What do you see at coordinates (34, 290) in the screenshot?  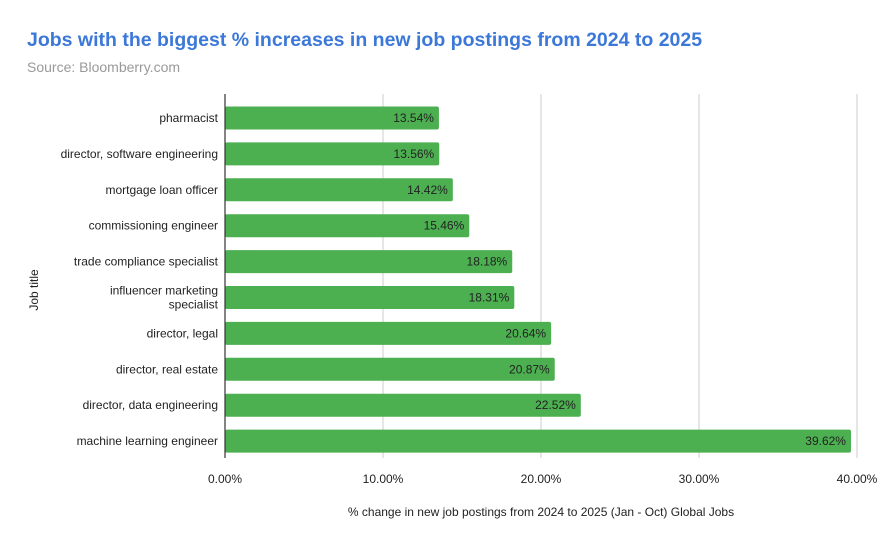 I see `y-axis-title: Job title` at bounding box center [34, 290].